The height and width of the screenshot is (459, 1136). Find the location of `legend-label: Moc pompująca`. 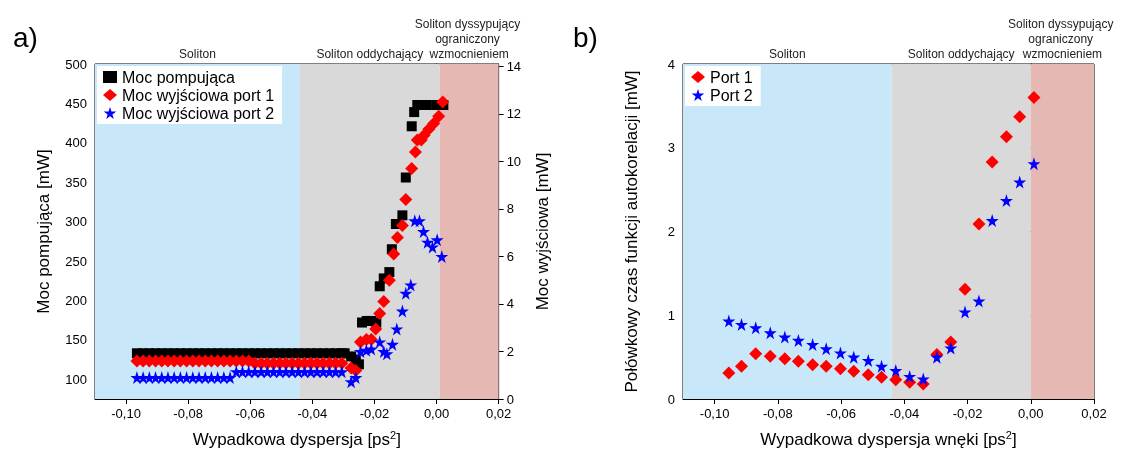

legend-label: Moc pompująca is located at coordinates (179, 77).